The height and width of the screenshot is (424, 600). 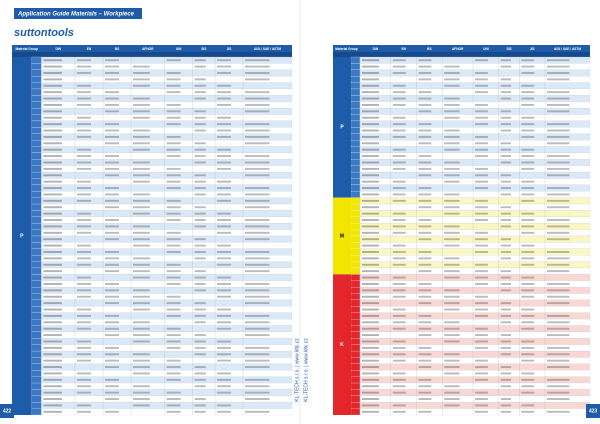 I want to click on group-strip, so click(x=342, y=344).